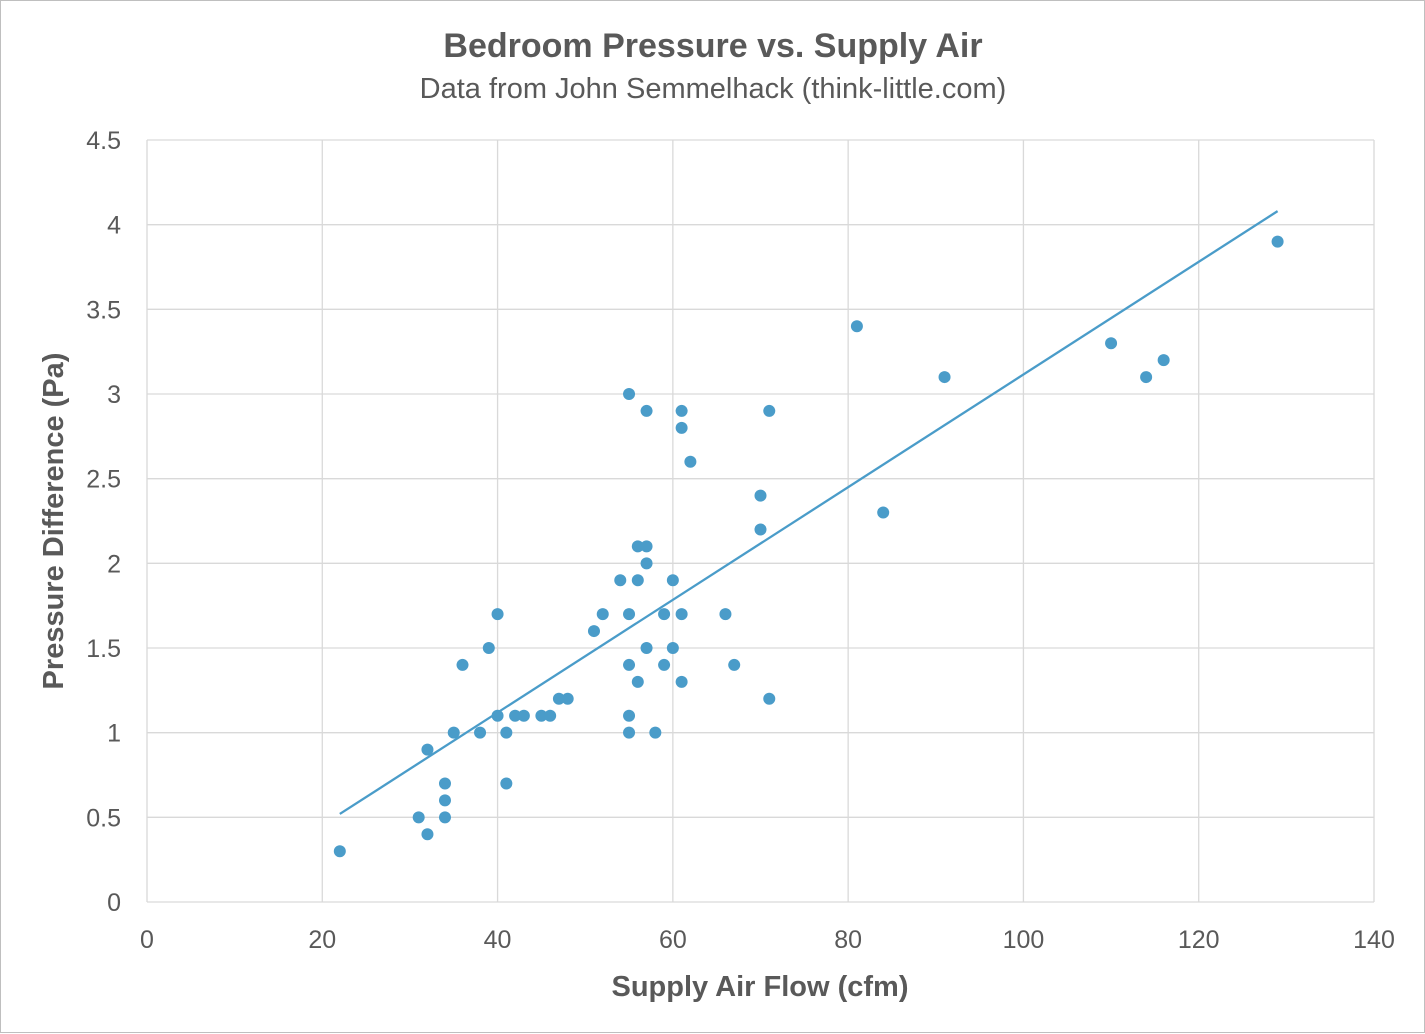  What do you see at coordinates (1199, 940) in the screenshot?
I see `x-tick-label: 120` at bounding box center [1199, 940].